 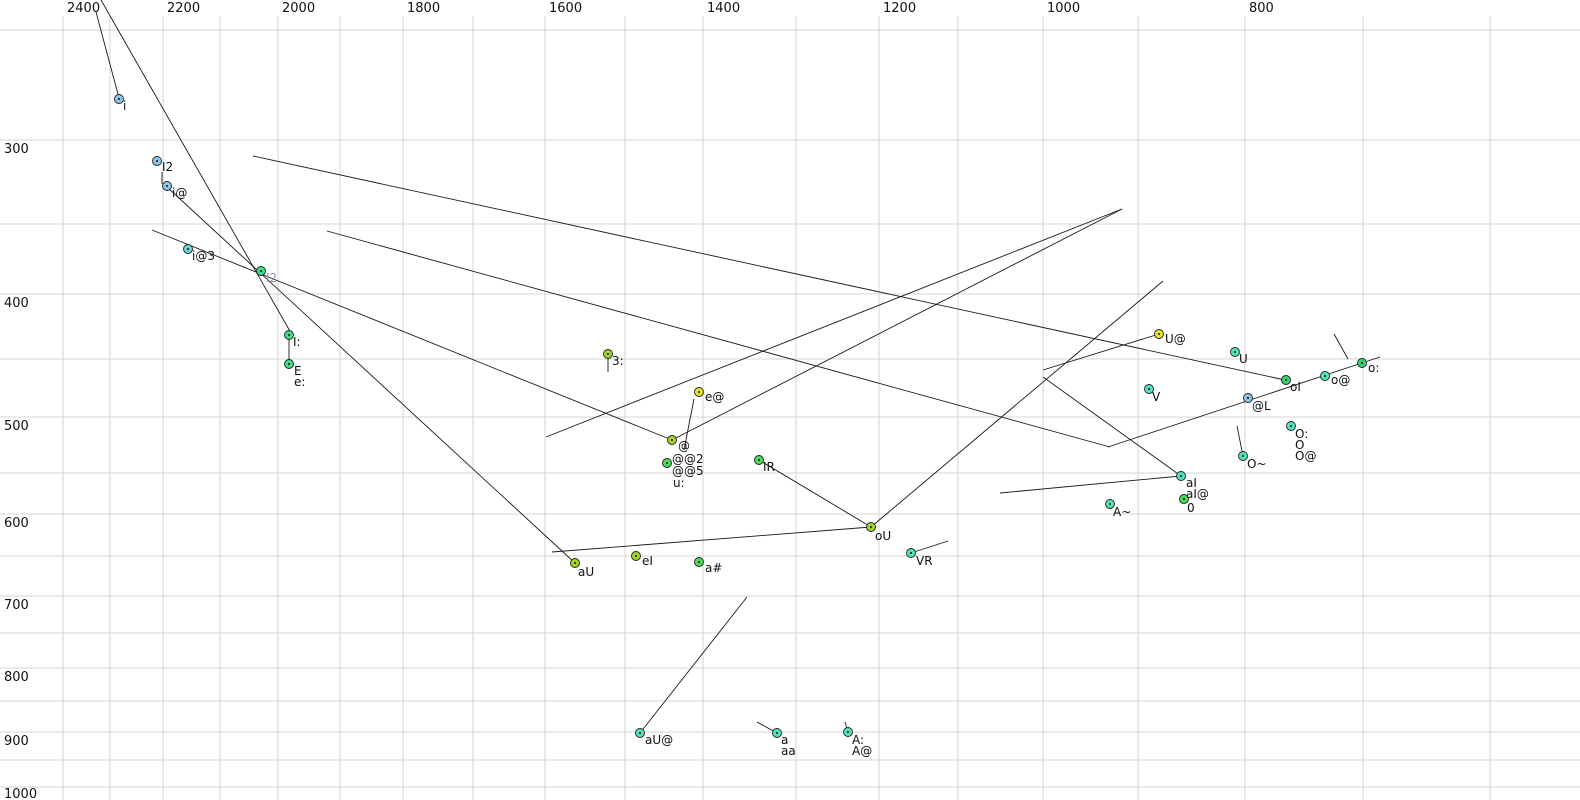 What do you see at coordinates (1261, 8) in the screenshot?
I see `x-axis-tick-label-800: 800` at bounding box center [1261, 8].